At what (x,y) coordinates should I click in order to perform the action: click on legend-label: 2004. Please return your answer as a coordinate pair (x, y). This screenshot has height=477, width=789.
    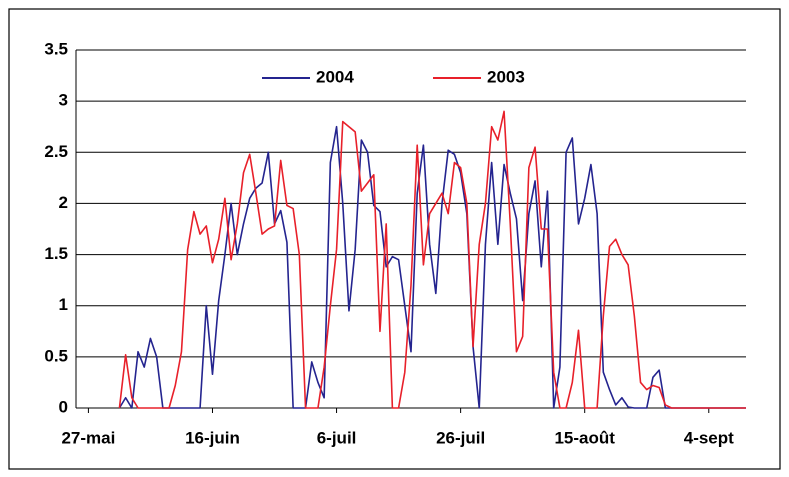
    Looking at the image, I should click on (335, 76).